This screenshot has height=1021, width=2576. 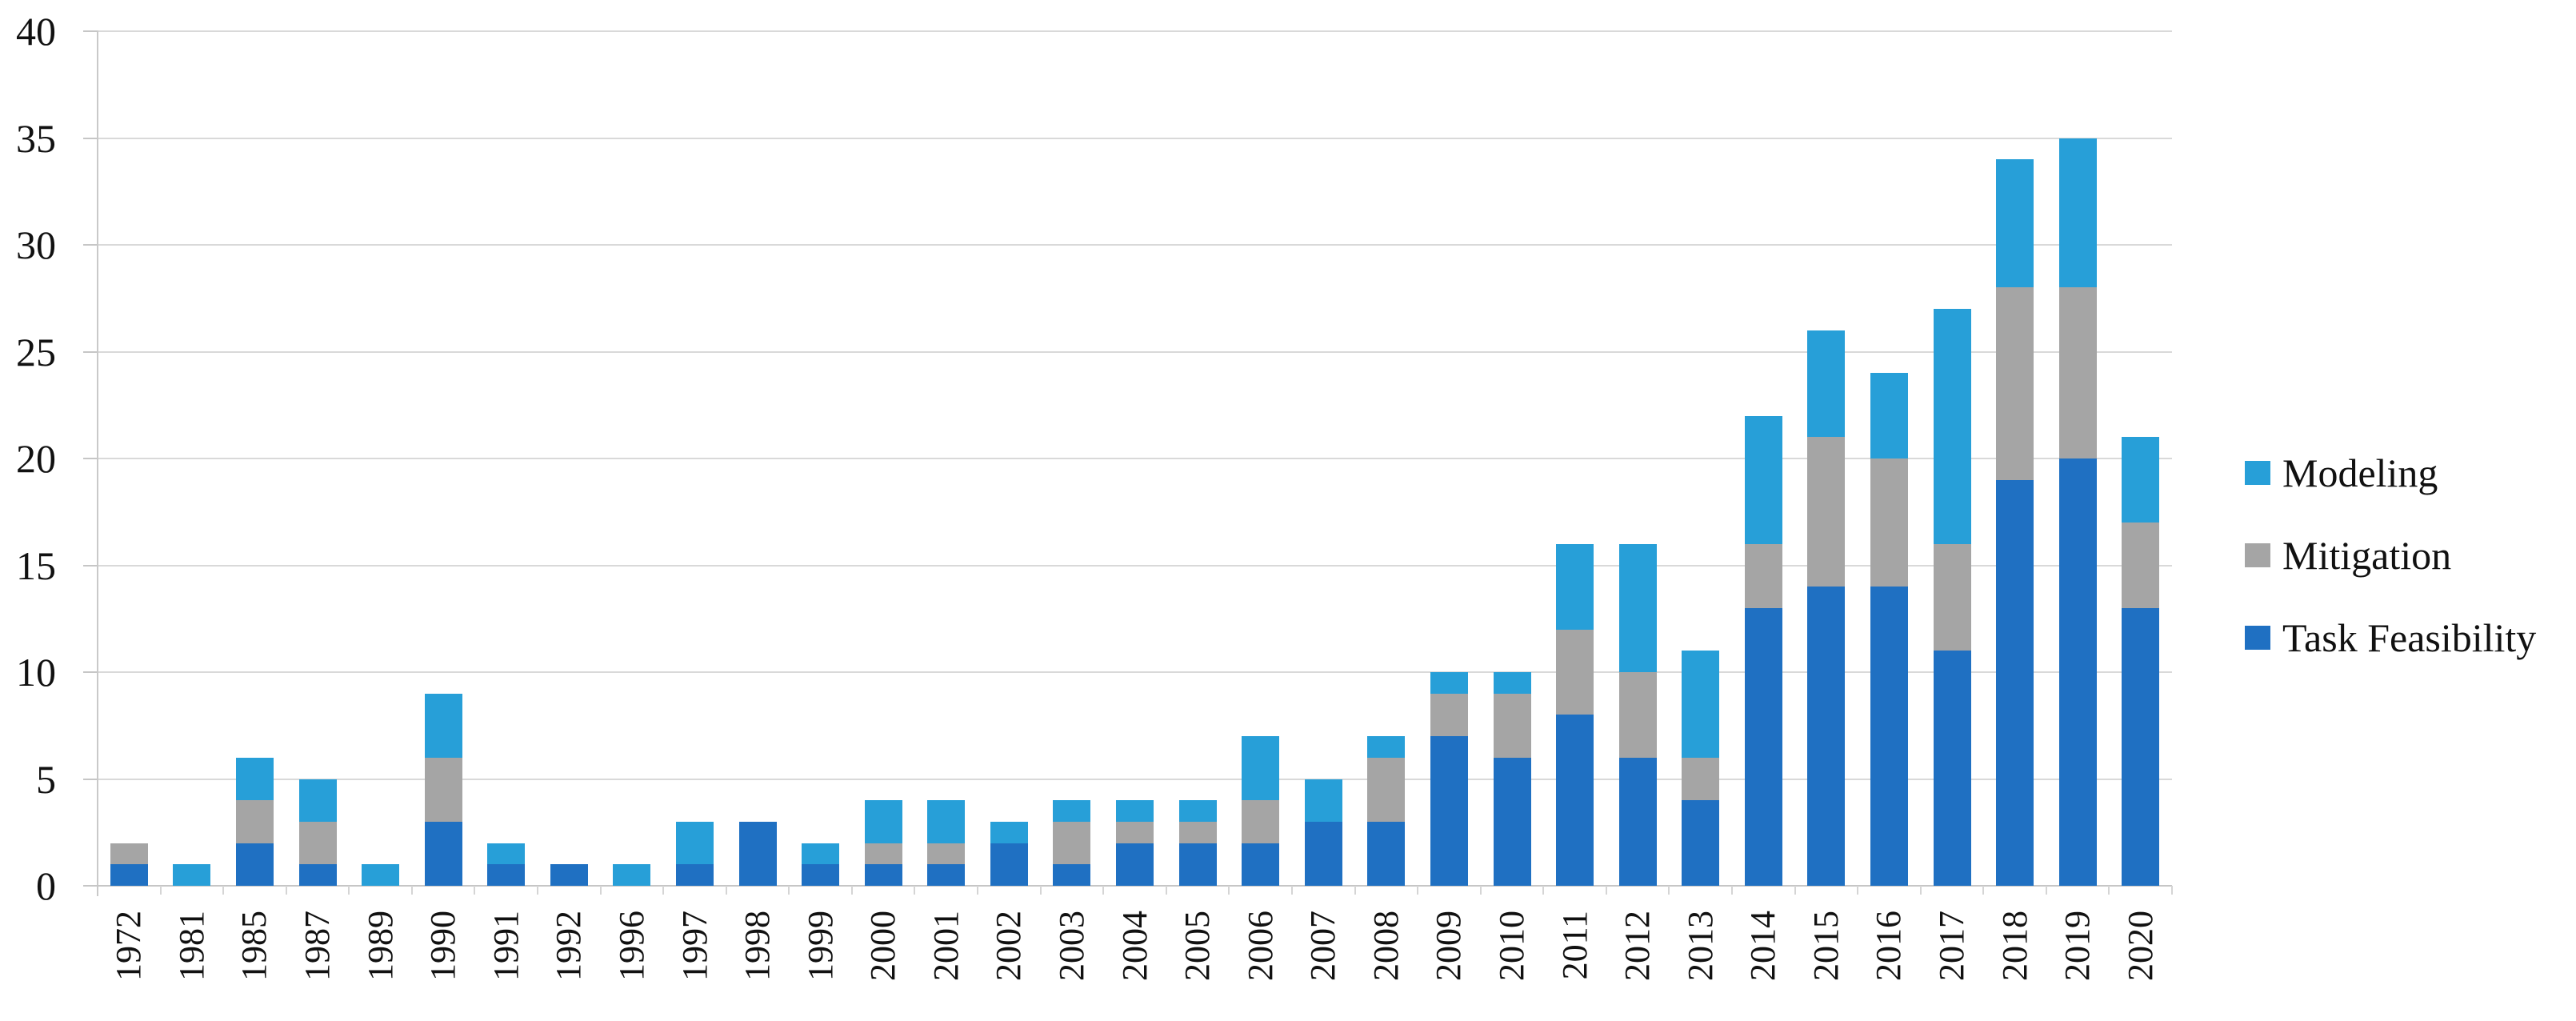 I want to click on bar-2016-mitigation, so click(x=1889, y=522).